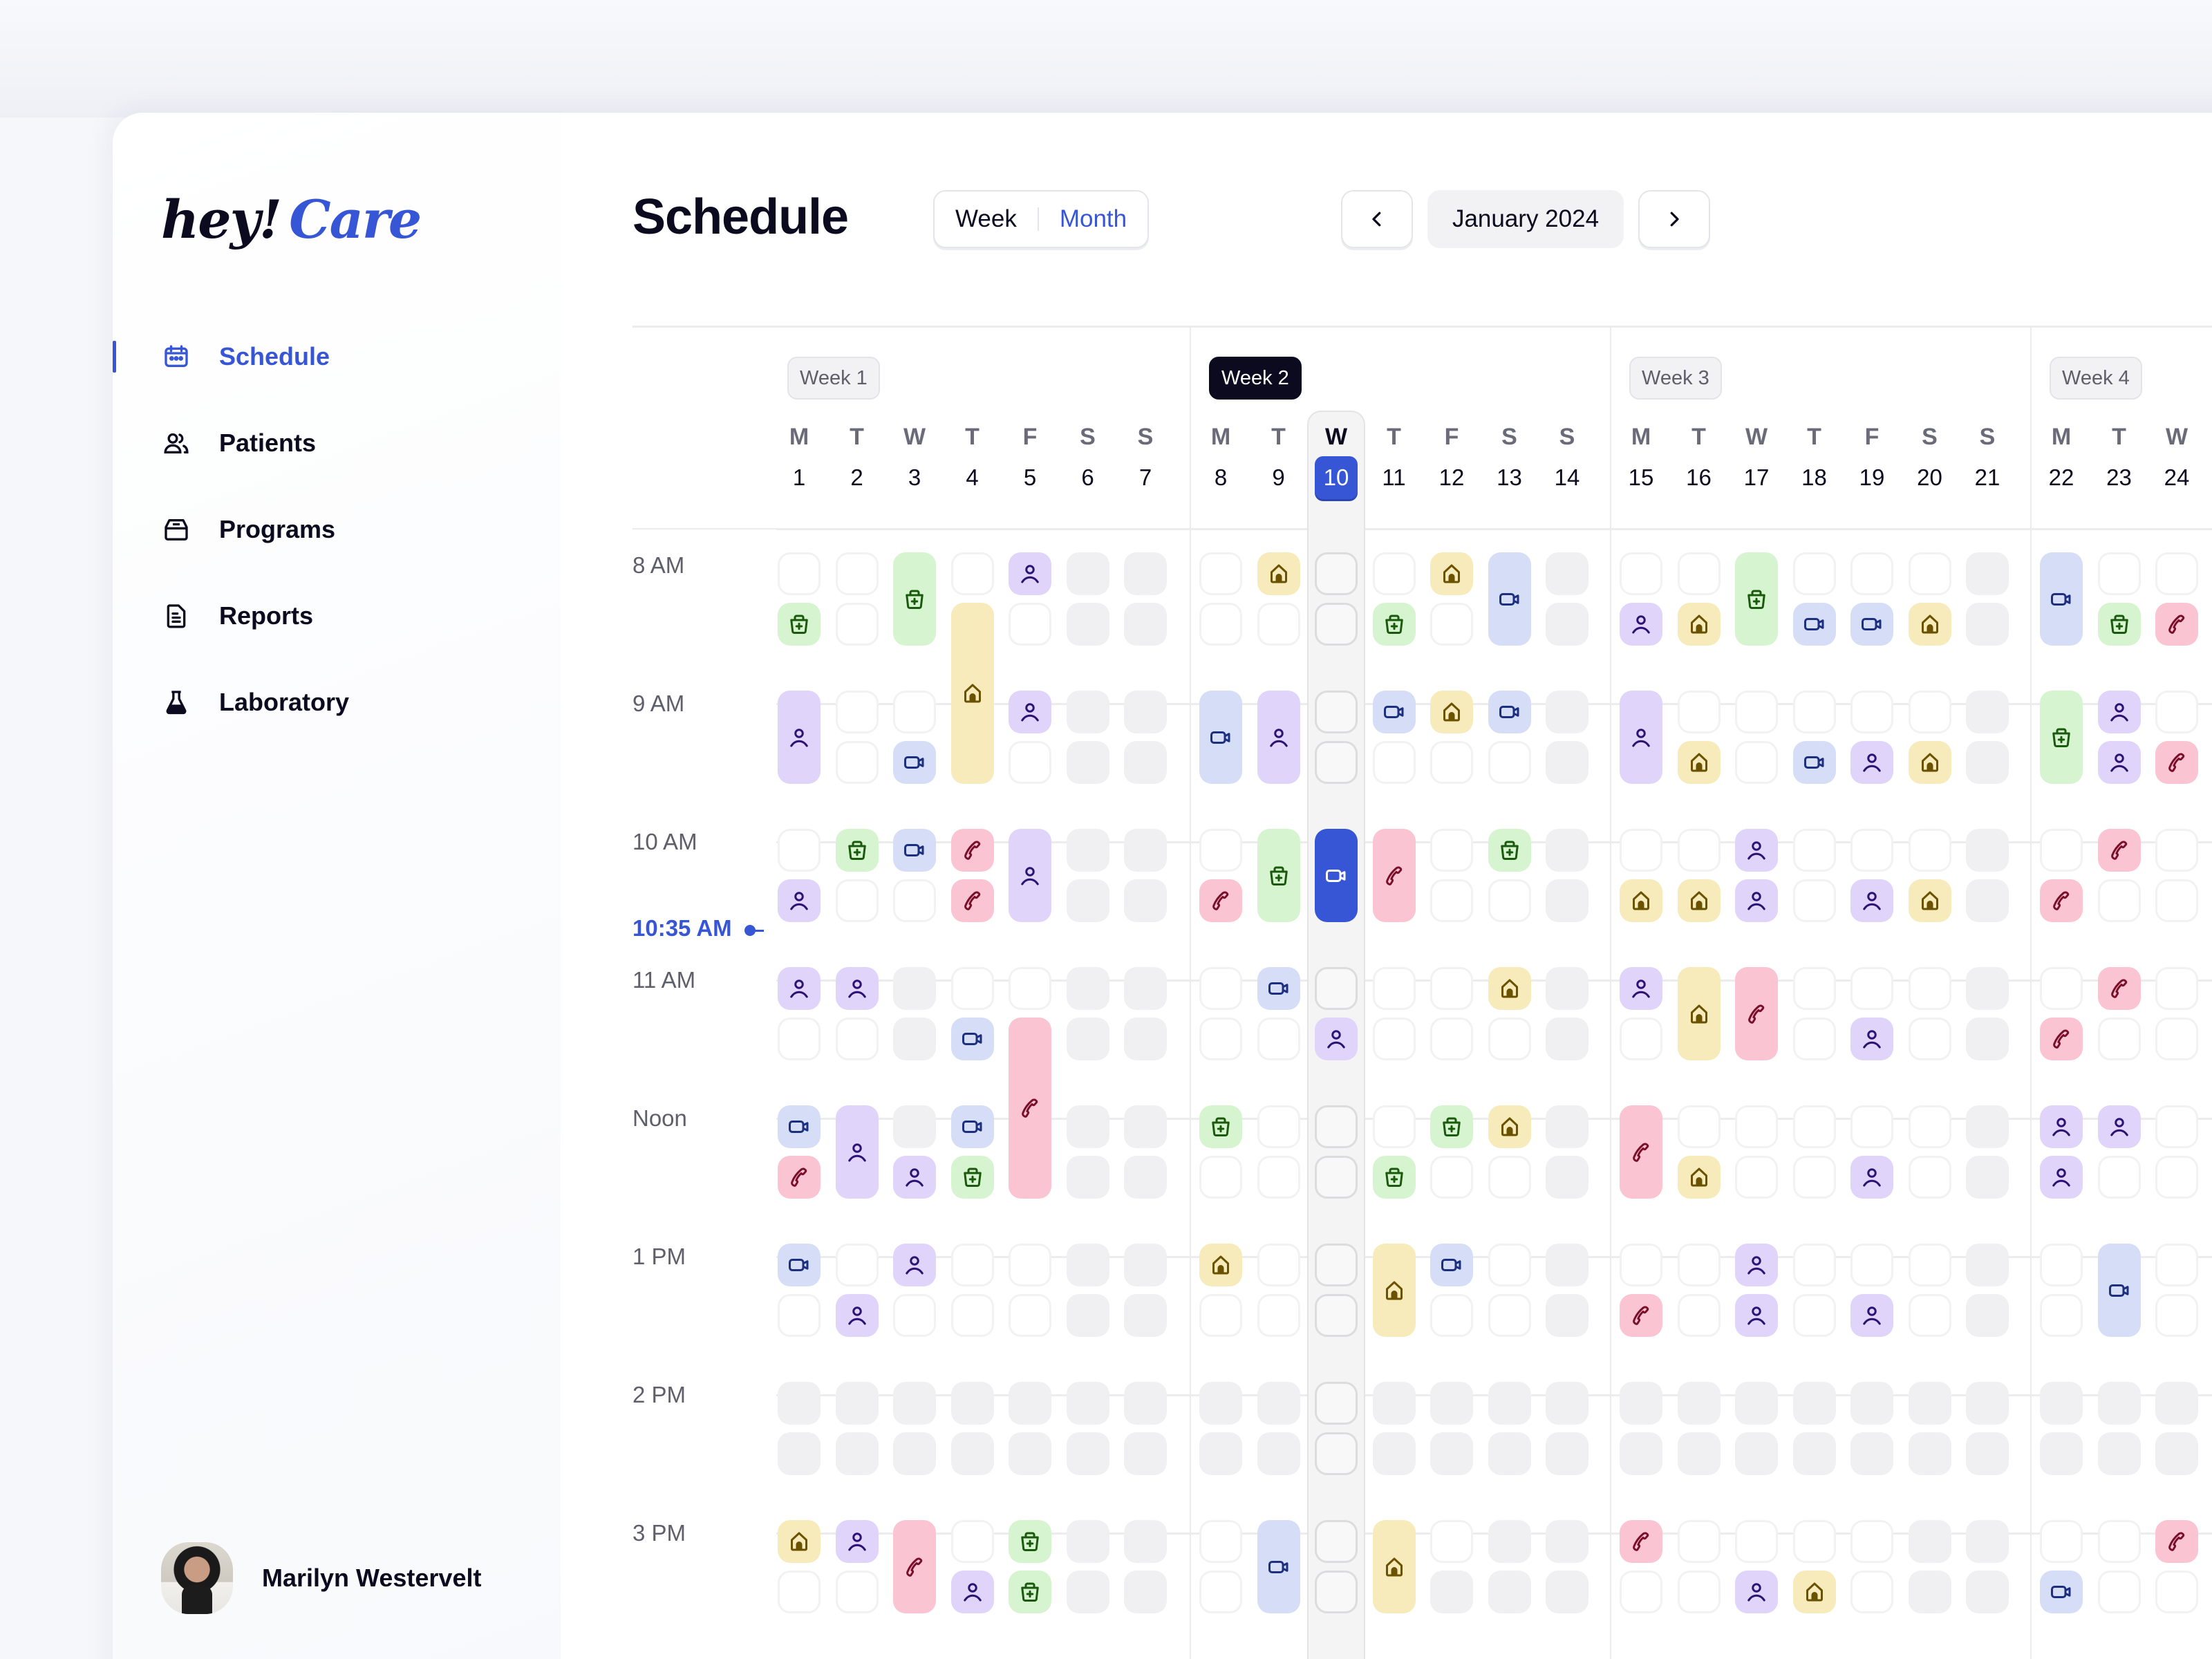 This screenshot has width=2212, height=1659. Describe the element at coordinates (1930, 459) in the screenshot. I see `day-header: S 20` at that location.